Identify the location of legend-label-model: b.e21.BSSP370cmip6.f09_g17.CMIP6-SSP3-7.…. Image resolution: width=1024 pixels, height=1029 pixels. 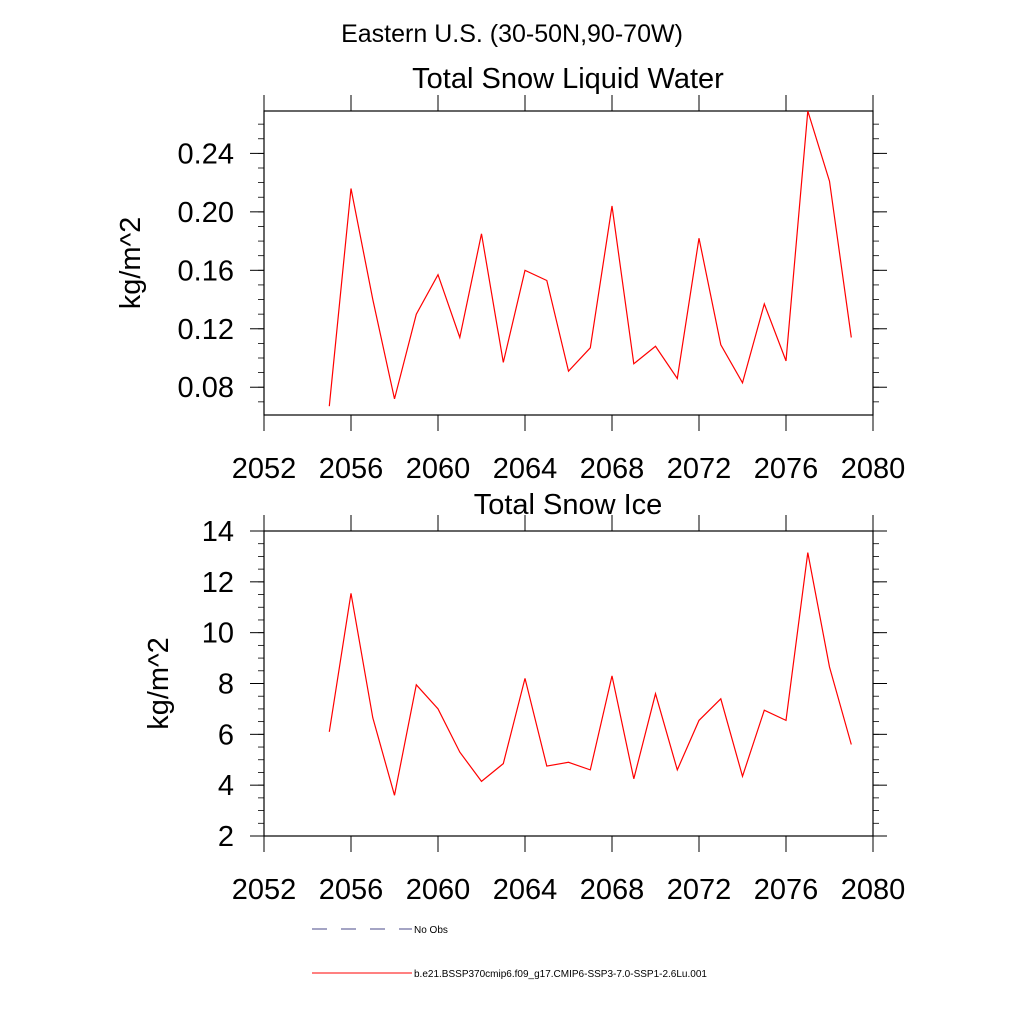
(560, 974).